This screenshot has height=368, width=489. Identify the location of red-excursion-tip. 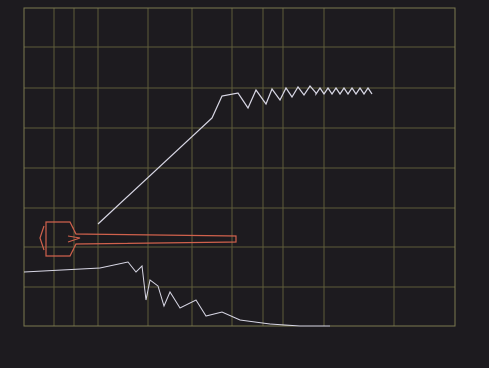
(42, 238).